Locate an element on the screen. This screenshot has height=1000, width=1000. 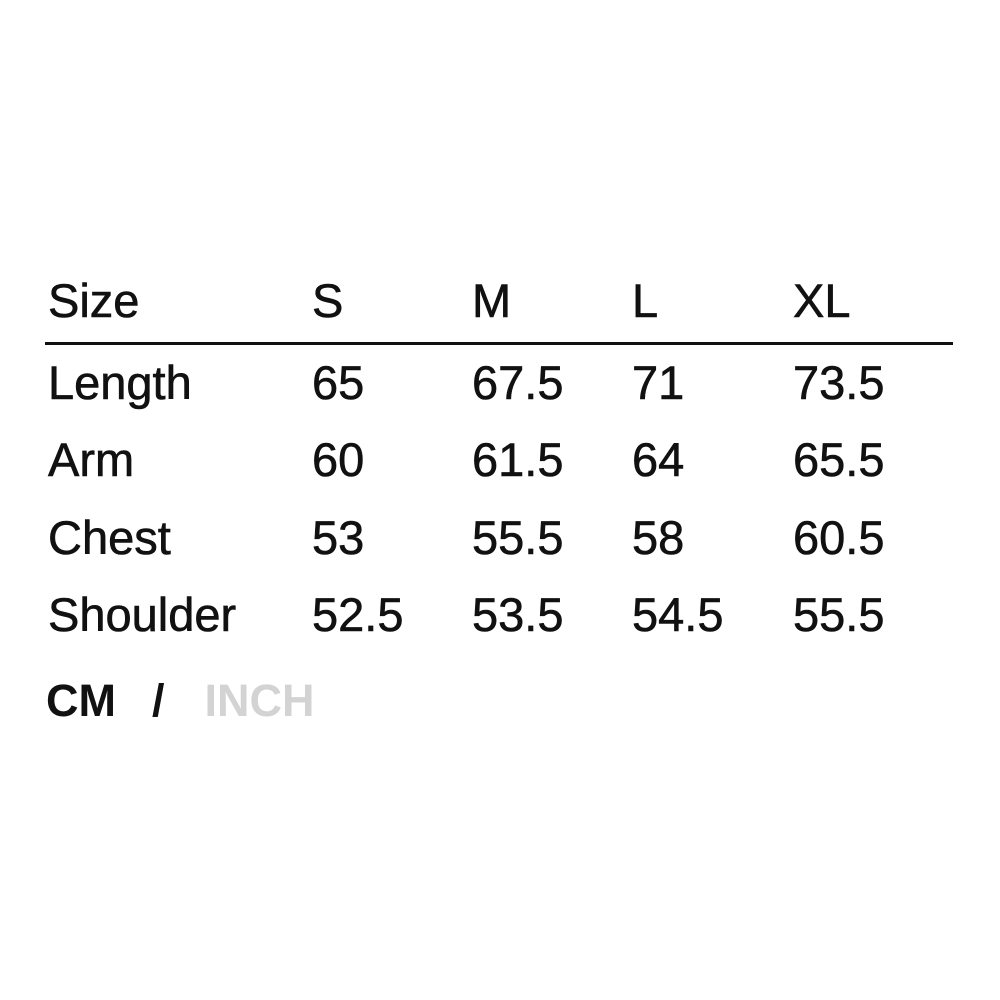
cell-value: 53.5 is located at coordinates (518, 614).